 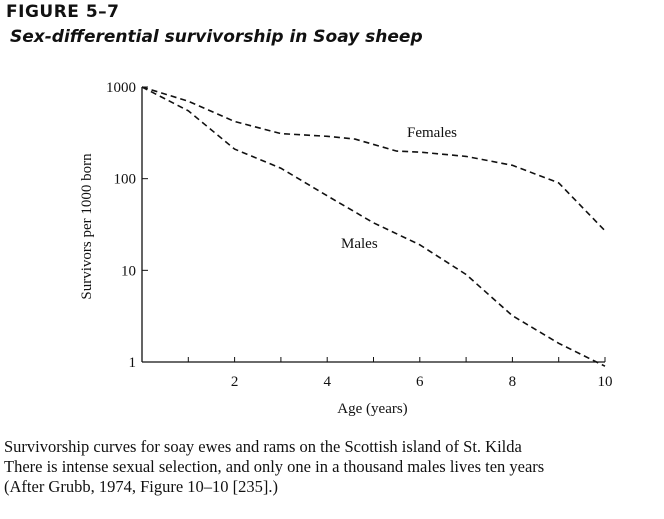 I want to click on x-tick-label: 4, so click(x=327, y=382).